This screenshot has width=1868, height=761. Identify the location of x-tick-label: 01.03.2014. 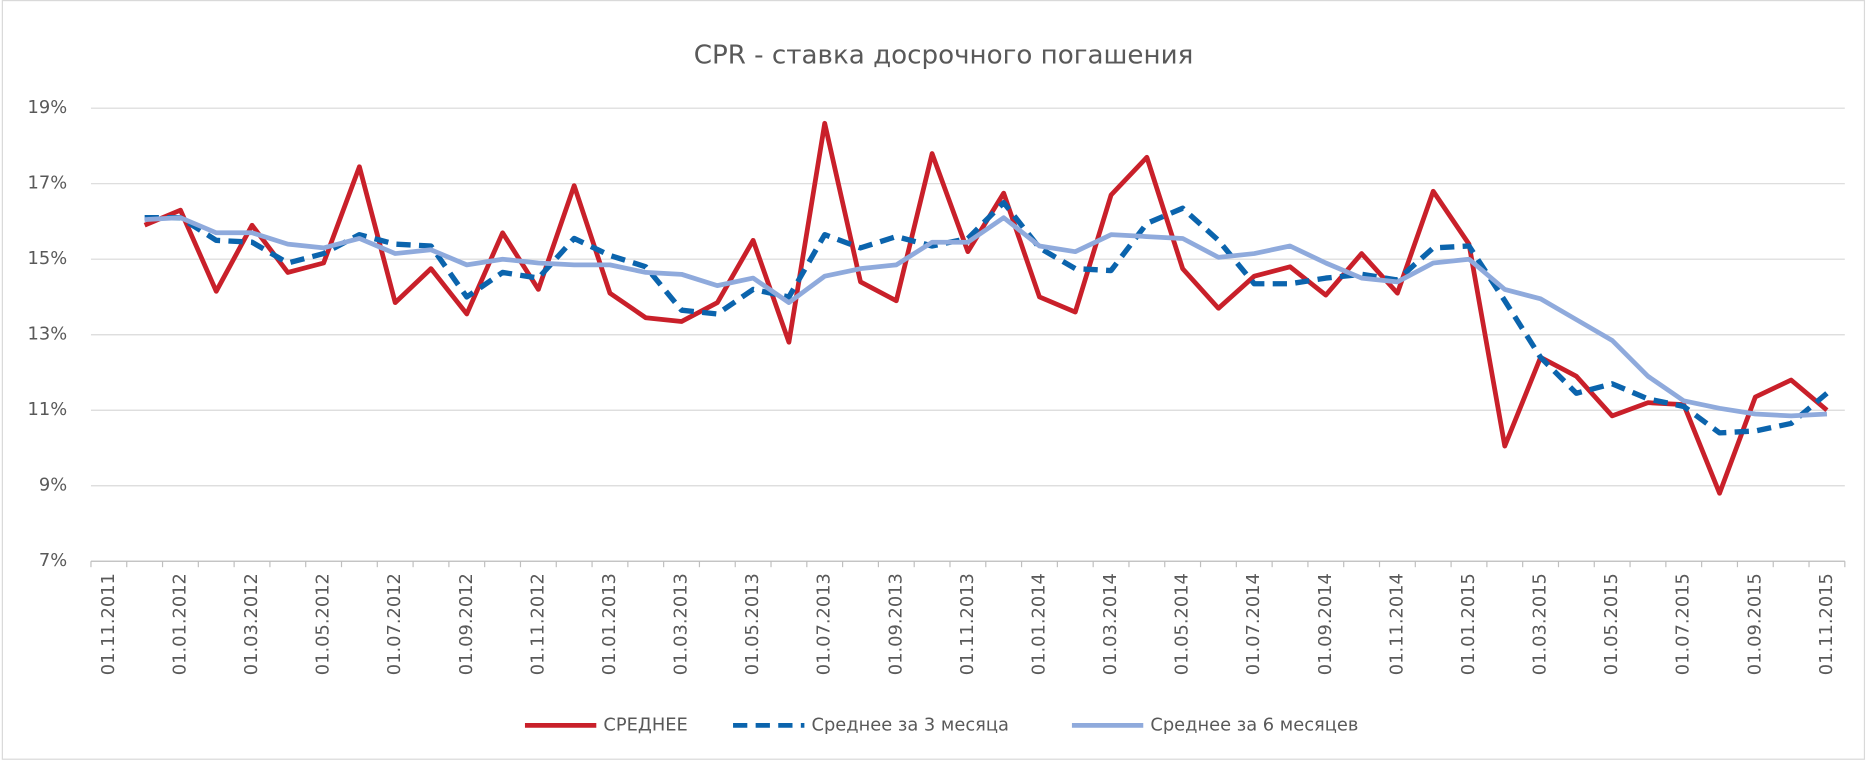
(1110, 624).